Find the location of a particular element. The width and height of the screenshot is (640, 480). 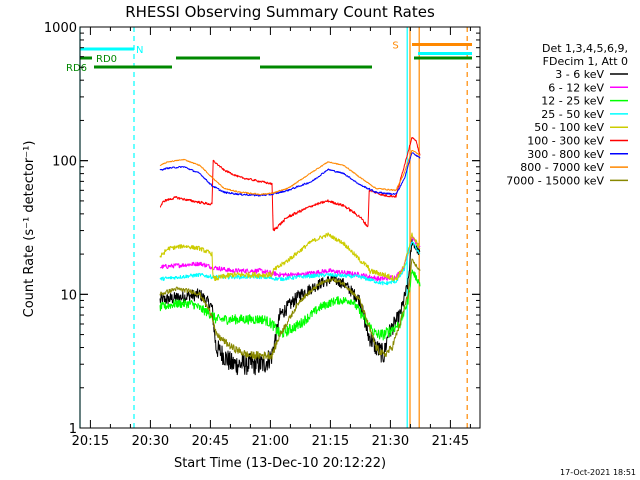

status-bars: N RD0 RD6 S is located at coordinates (269, 57).